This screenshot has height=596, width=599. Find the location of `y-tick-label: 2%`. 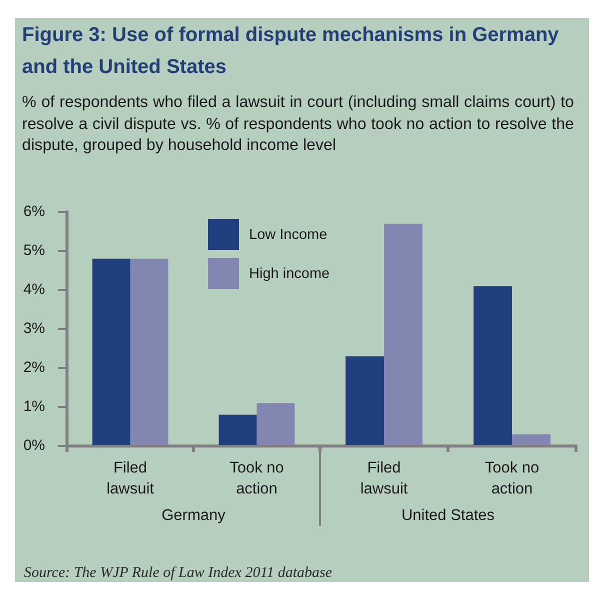

y-tick-label: 2% is located at coordinates (34, 367).